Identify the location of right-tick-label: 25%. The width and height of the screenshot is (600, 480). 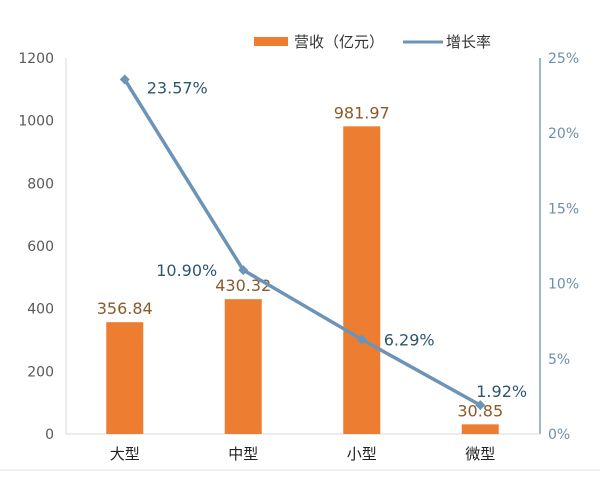
(563, 59).